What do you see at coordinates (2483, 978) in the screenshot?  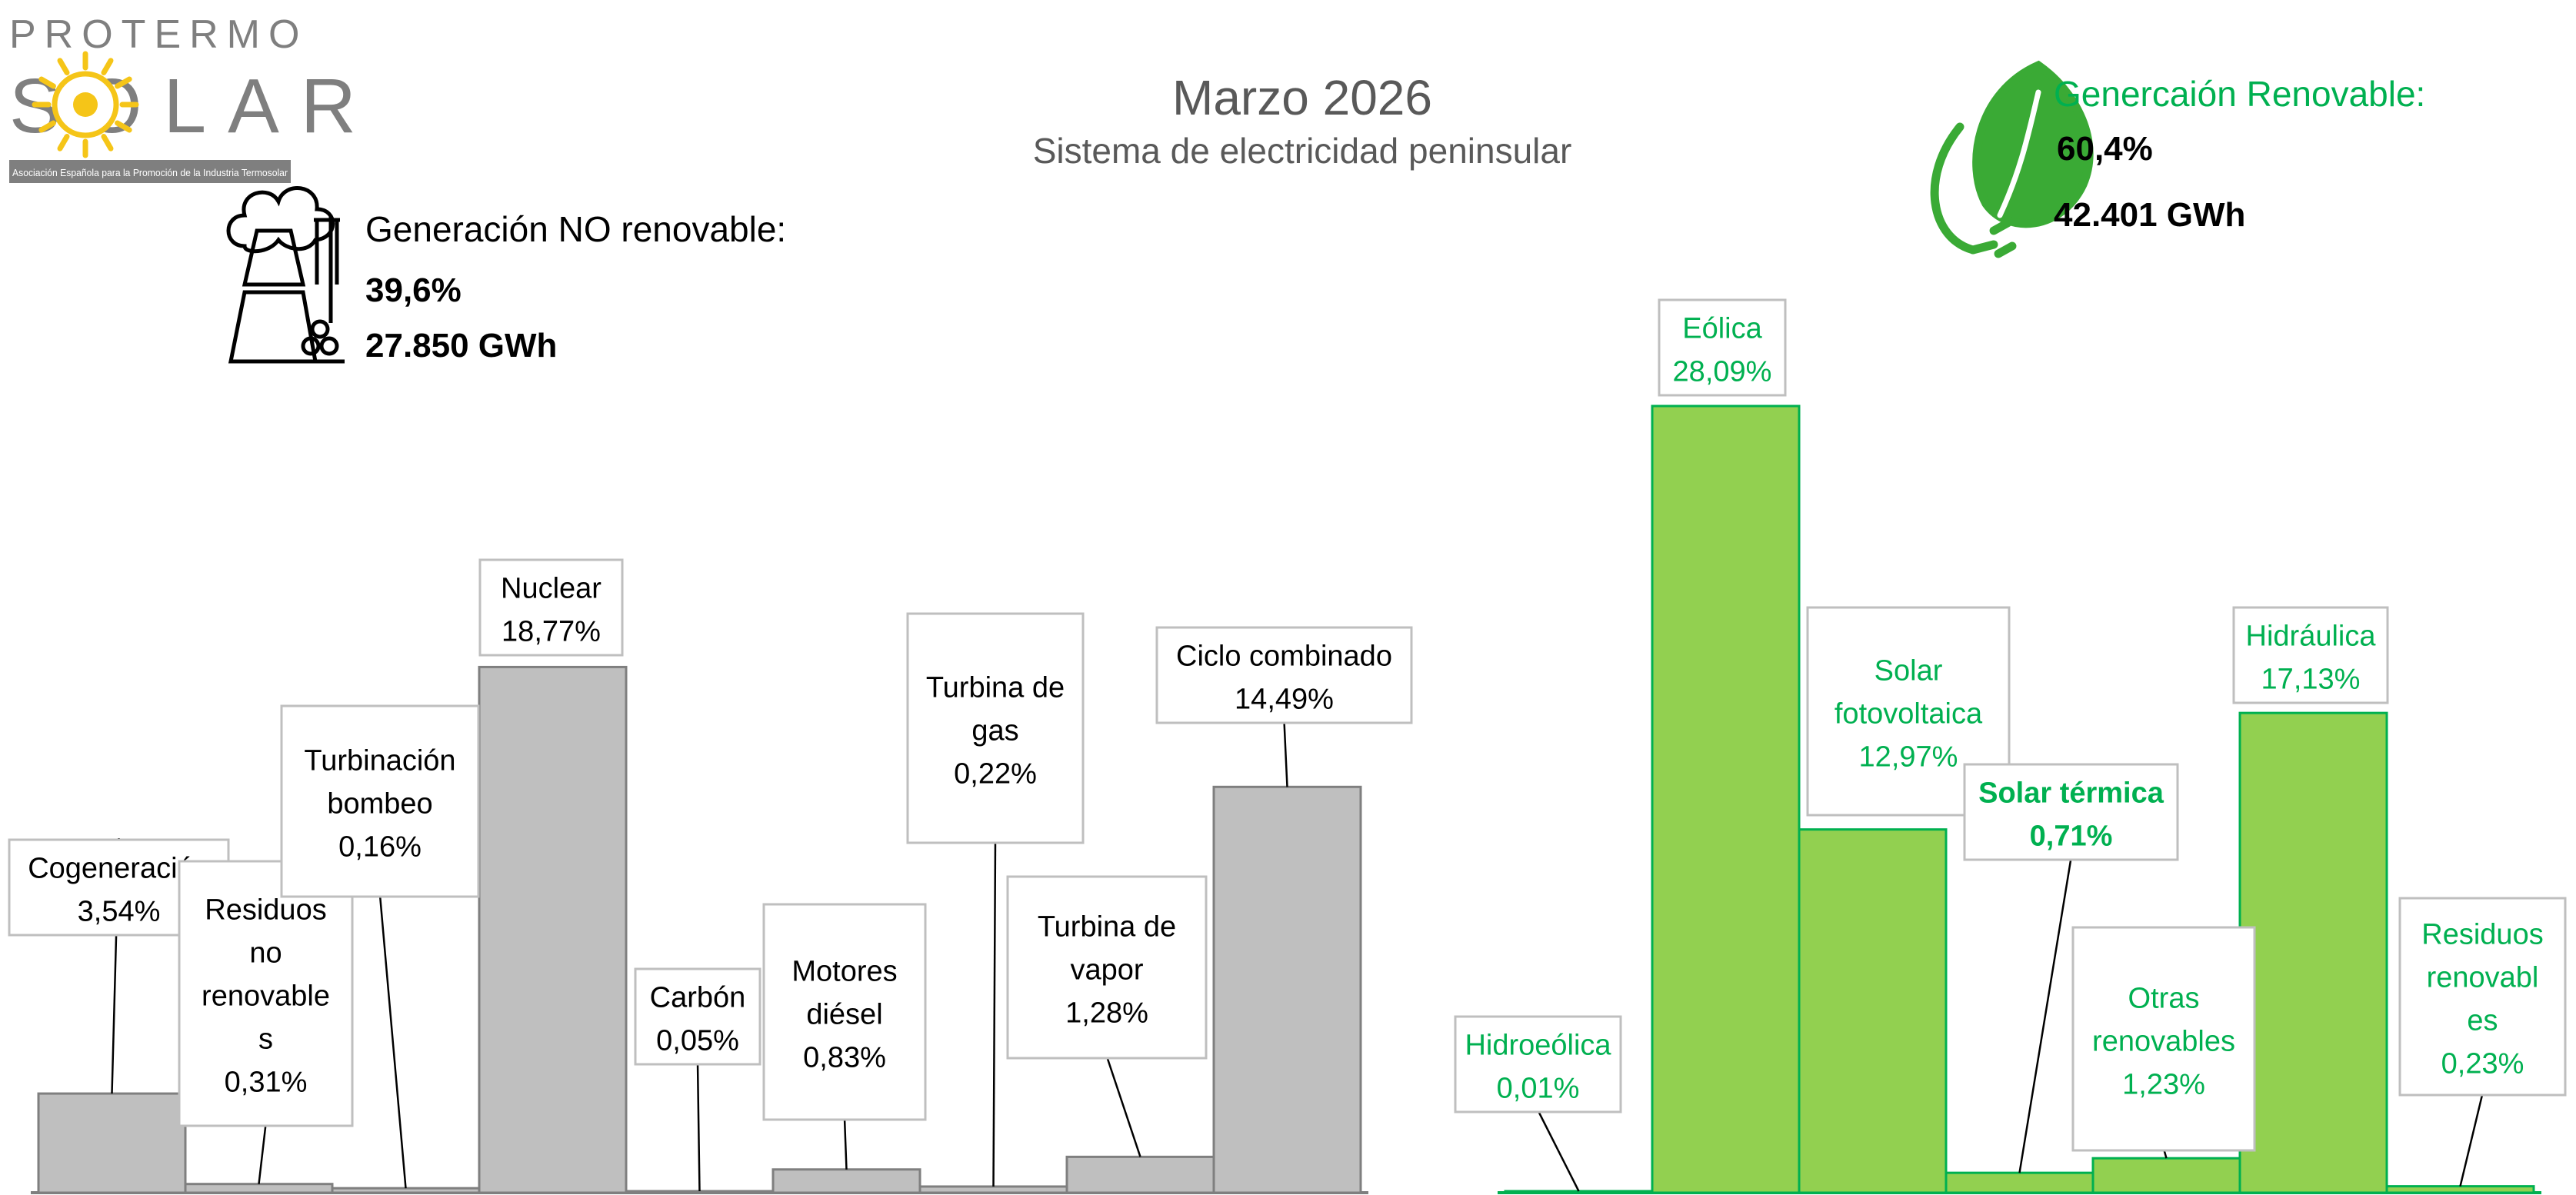 I see `data-label-residuos-renovables-line-1: renovabl` at bounding box center [2483, 978].